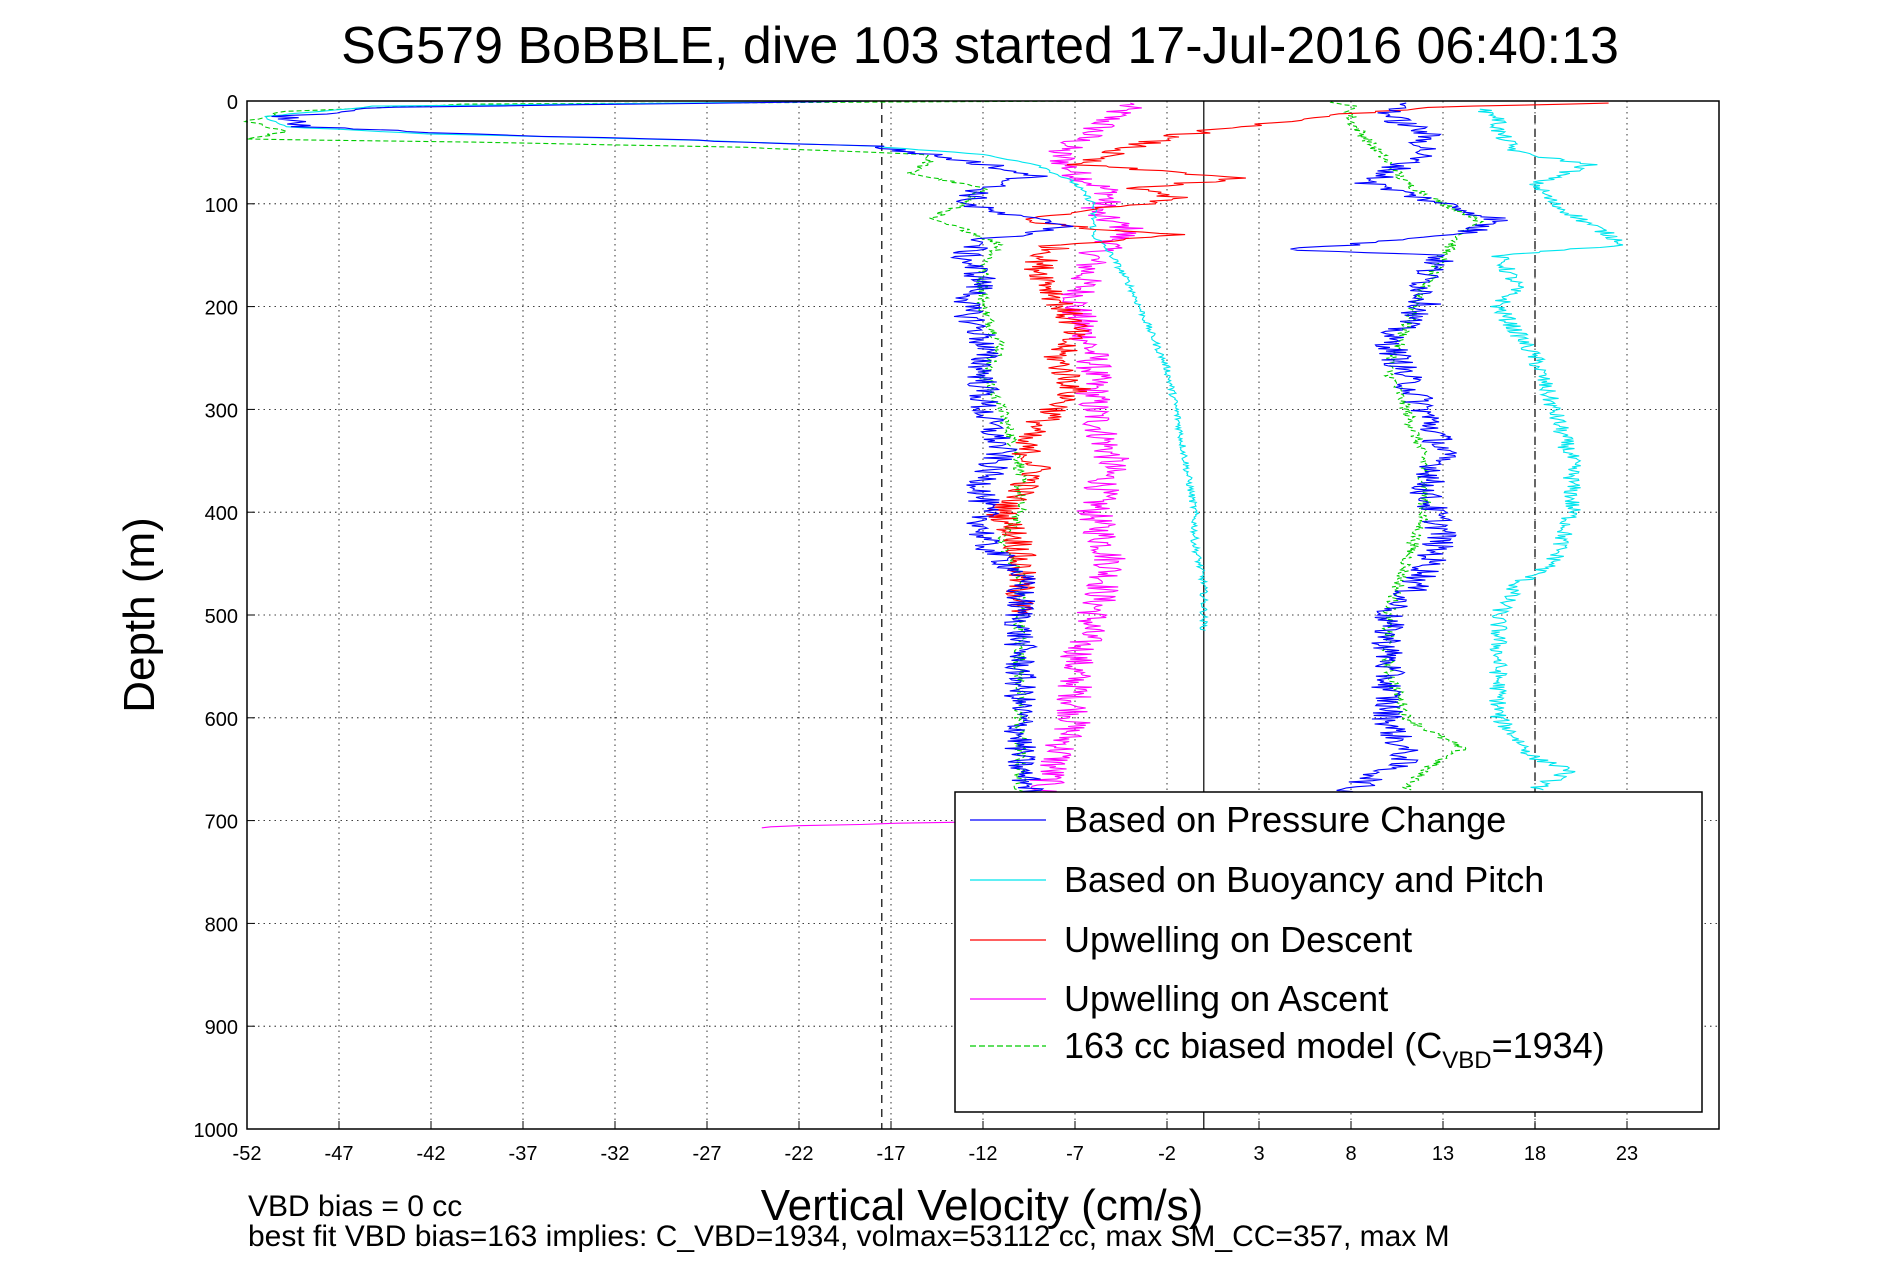 The image size is (1891, 1262). Describe the element at coordinates (1075, 1154) in the screenshot. I see `x-tick-label: -7` at that location.